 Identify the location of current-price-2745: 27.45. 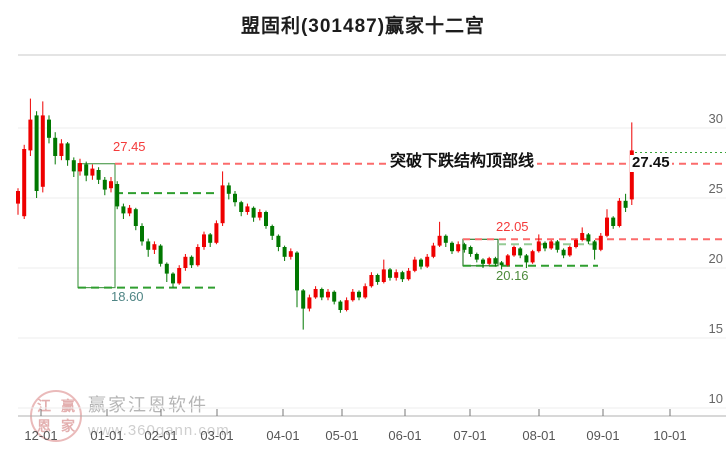
(651, 163).